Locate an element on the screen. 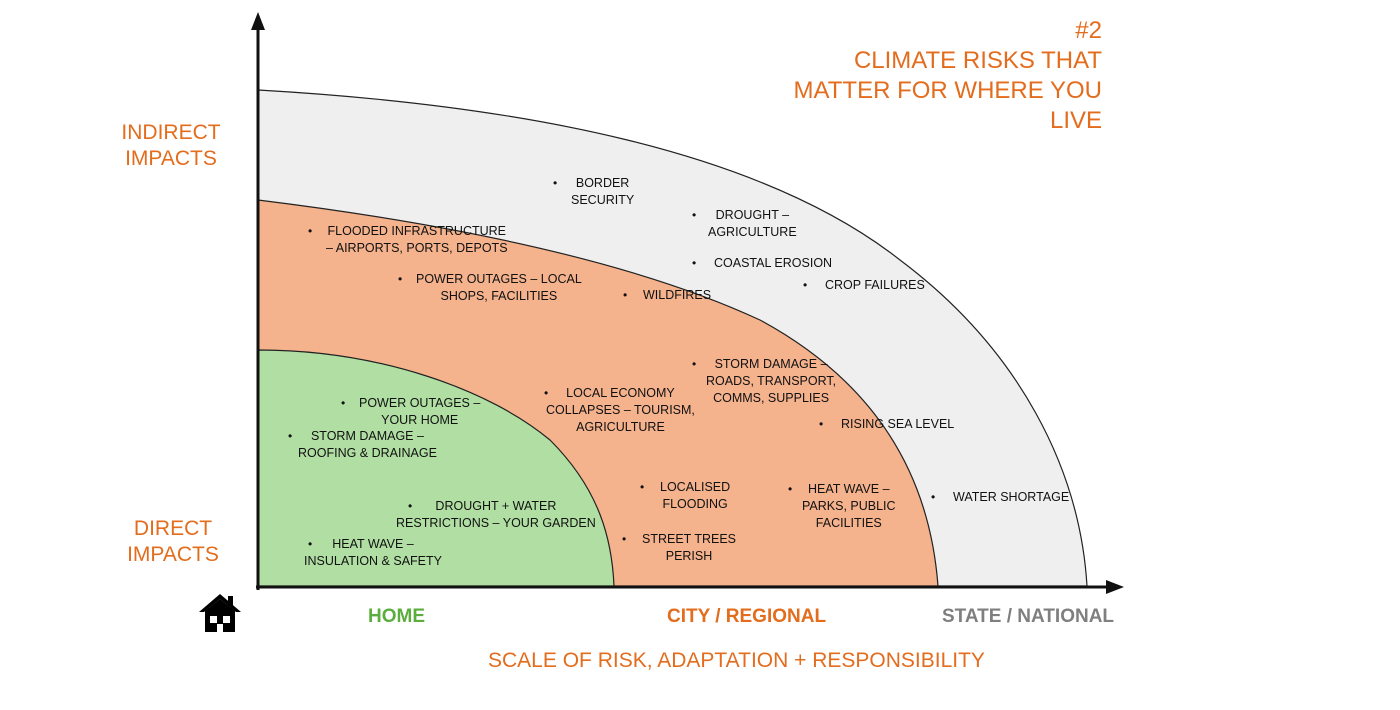  y-label-indirect: INDIRECT IMPACTS is located at coordinates (171, 146).